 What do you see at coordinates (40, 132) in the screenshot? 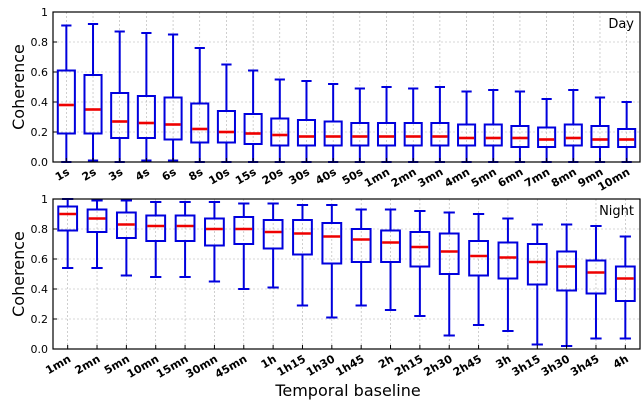
I see `y-tick-label: 0.2` at bounding box center [40, 132].